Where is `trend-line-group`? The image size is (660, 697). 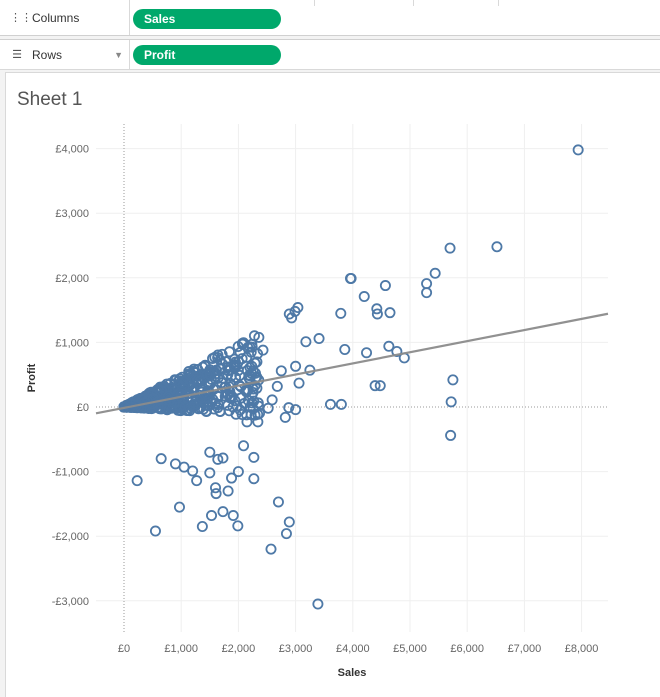
trend-line-group is located at coordinates (352, 363).